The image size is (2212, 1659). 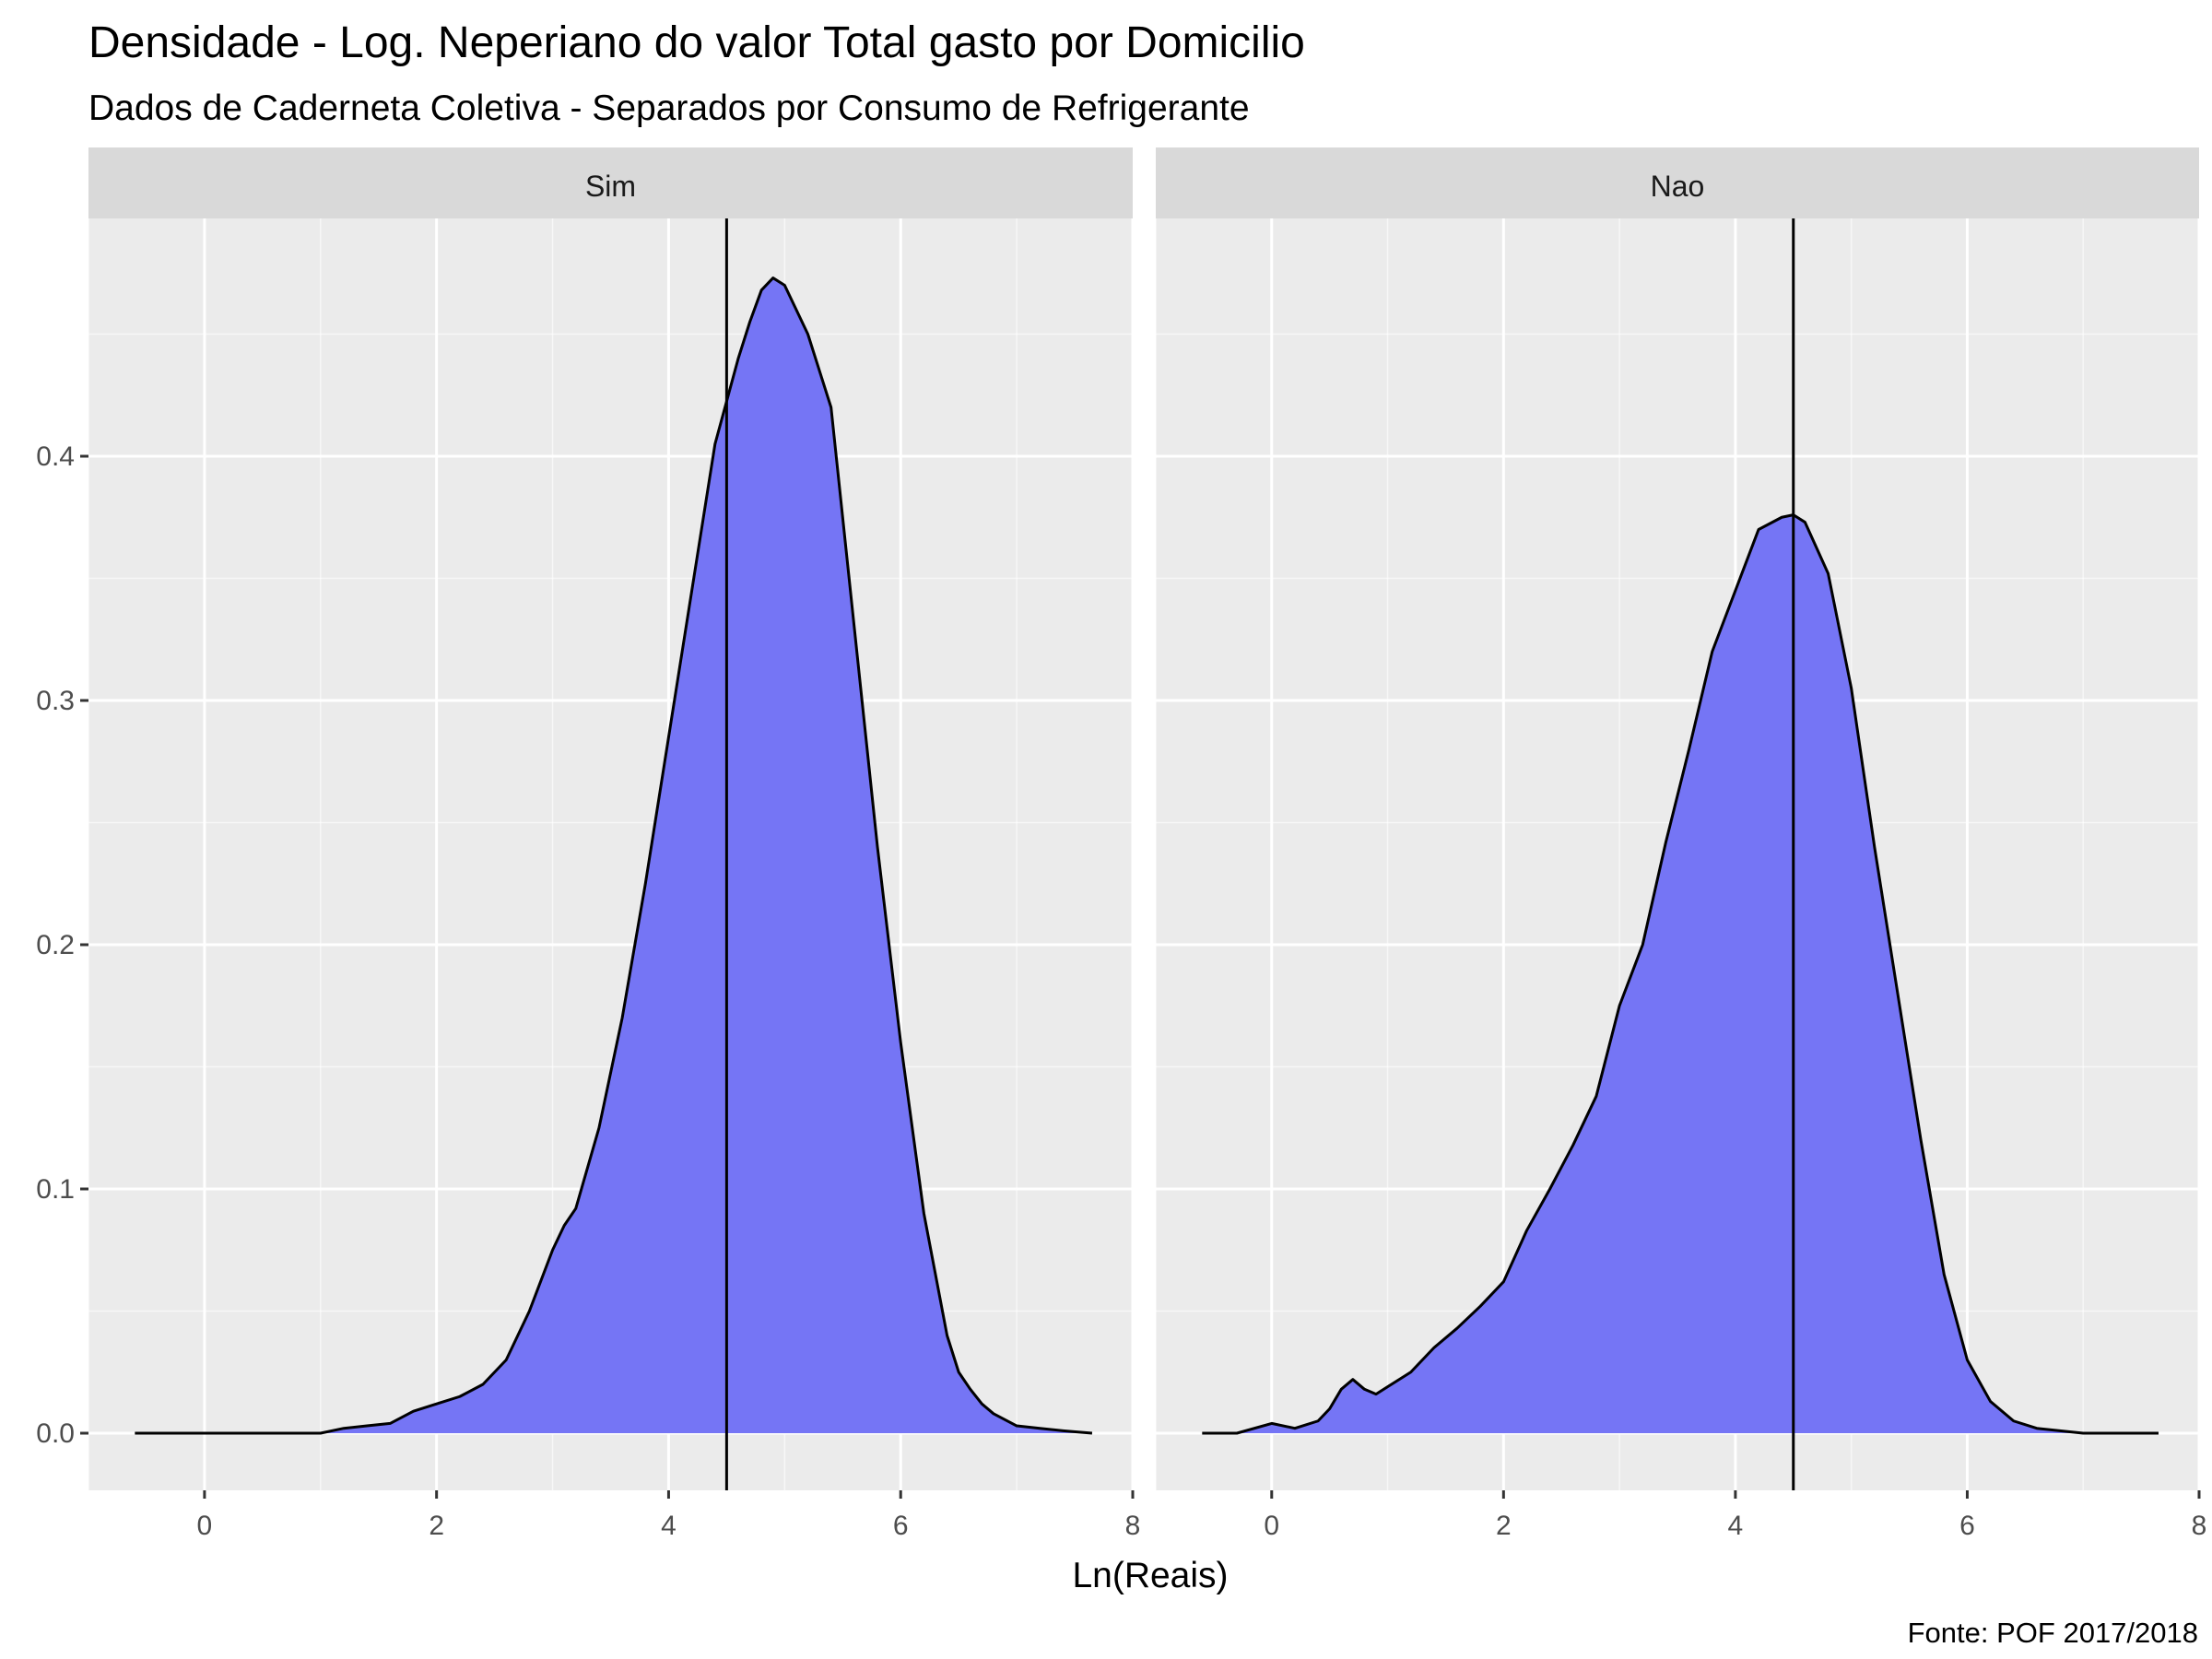 What do you see at coordinates (2053, 1633) in the screenshot?
I see `chart-caption: Fonte: POF 2017/2018` at bounding box center [2053, 1633].